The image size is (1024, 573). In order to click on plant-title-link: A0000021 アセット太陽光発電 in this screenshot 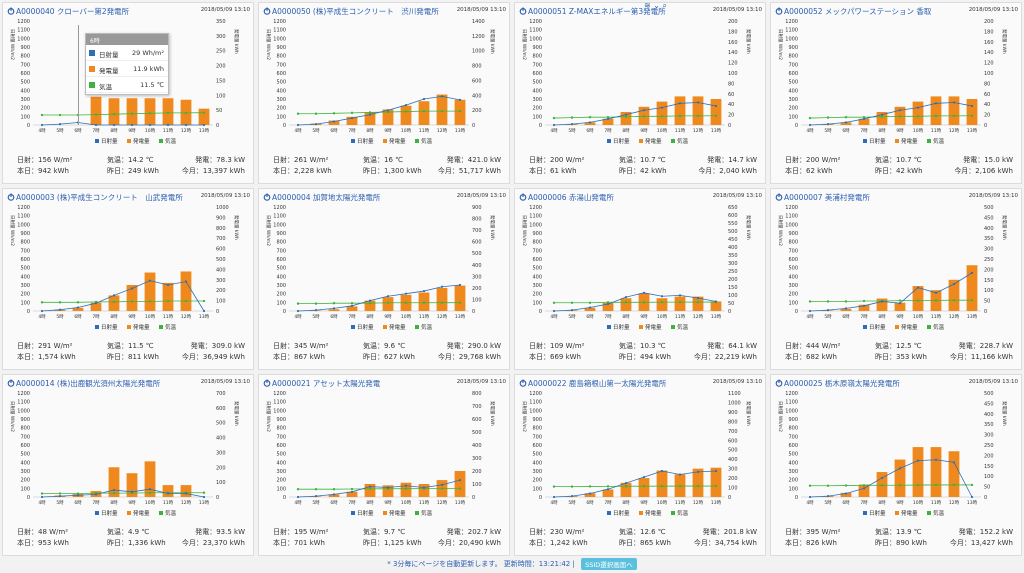, I will do `click(321, 383)`.